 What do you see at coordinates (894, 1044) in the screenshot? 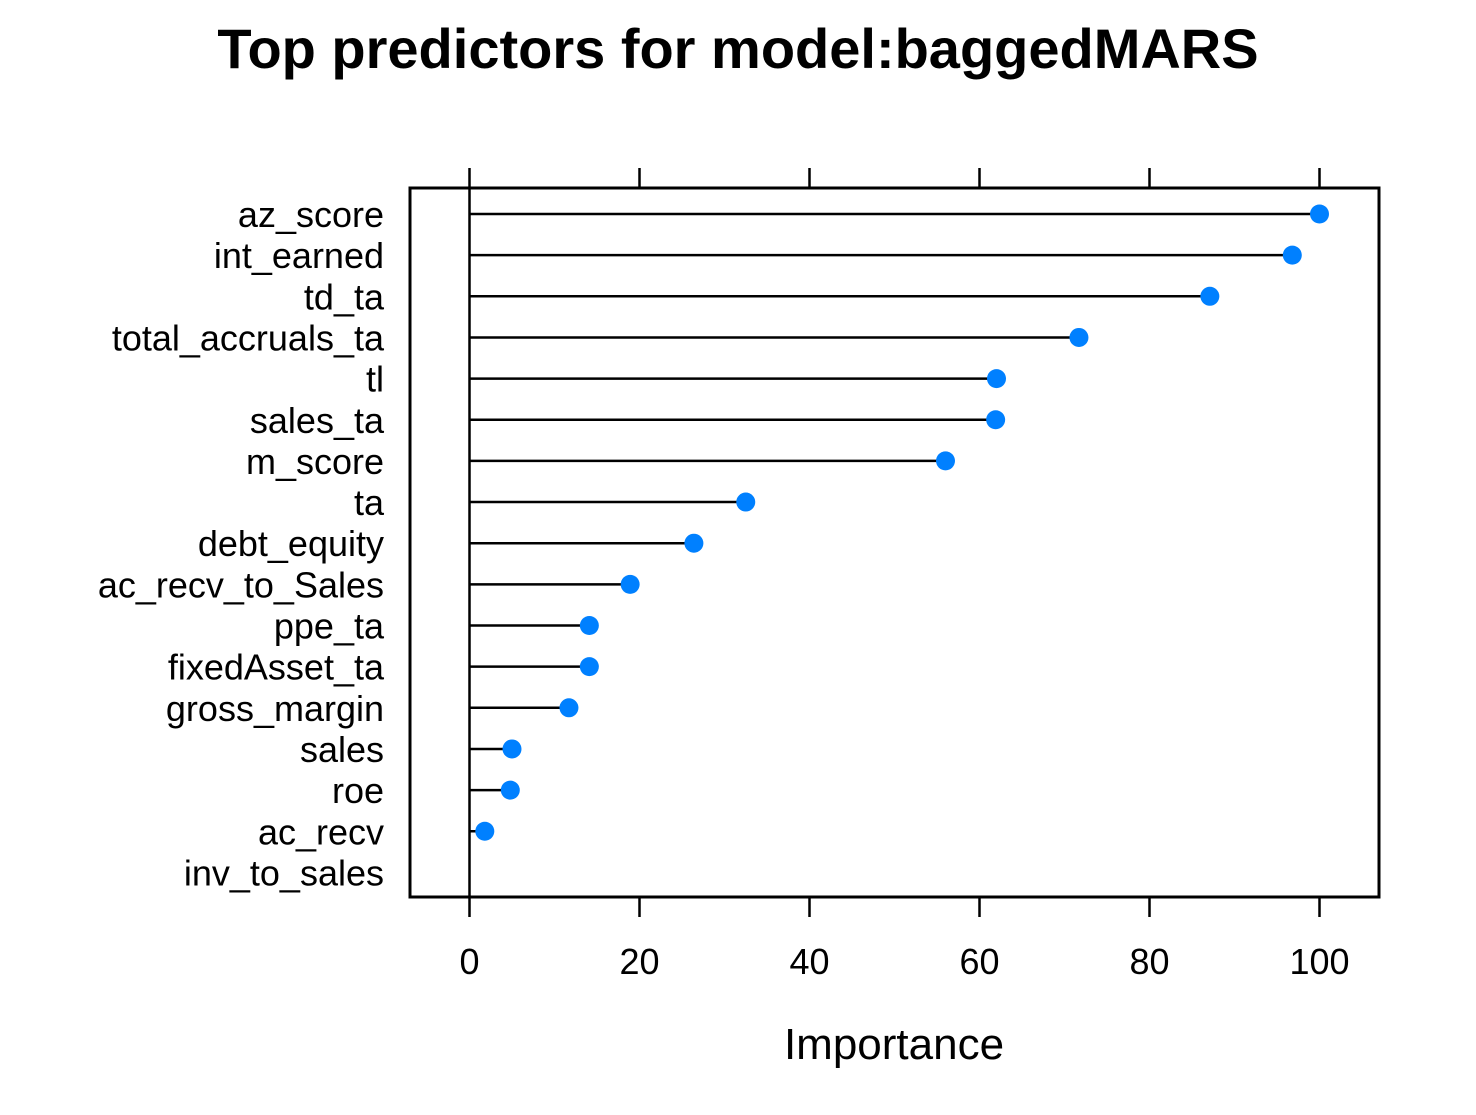
I see `x-axis-title: Importance` at bounding box center [894, 1044].